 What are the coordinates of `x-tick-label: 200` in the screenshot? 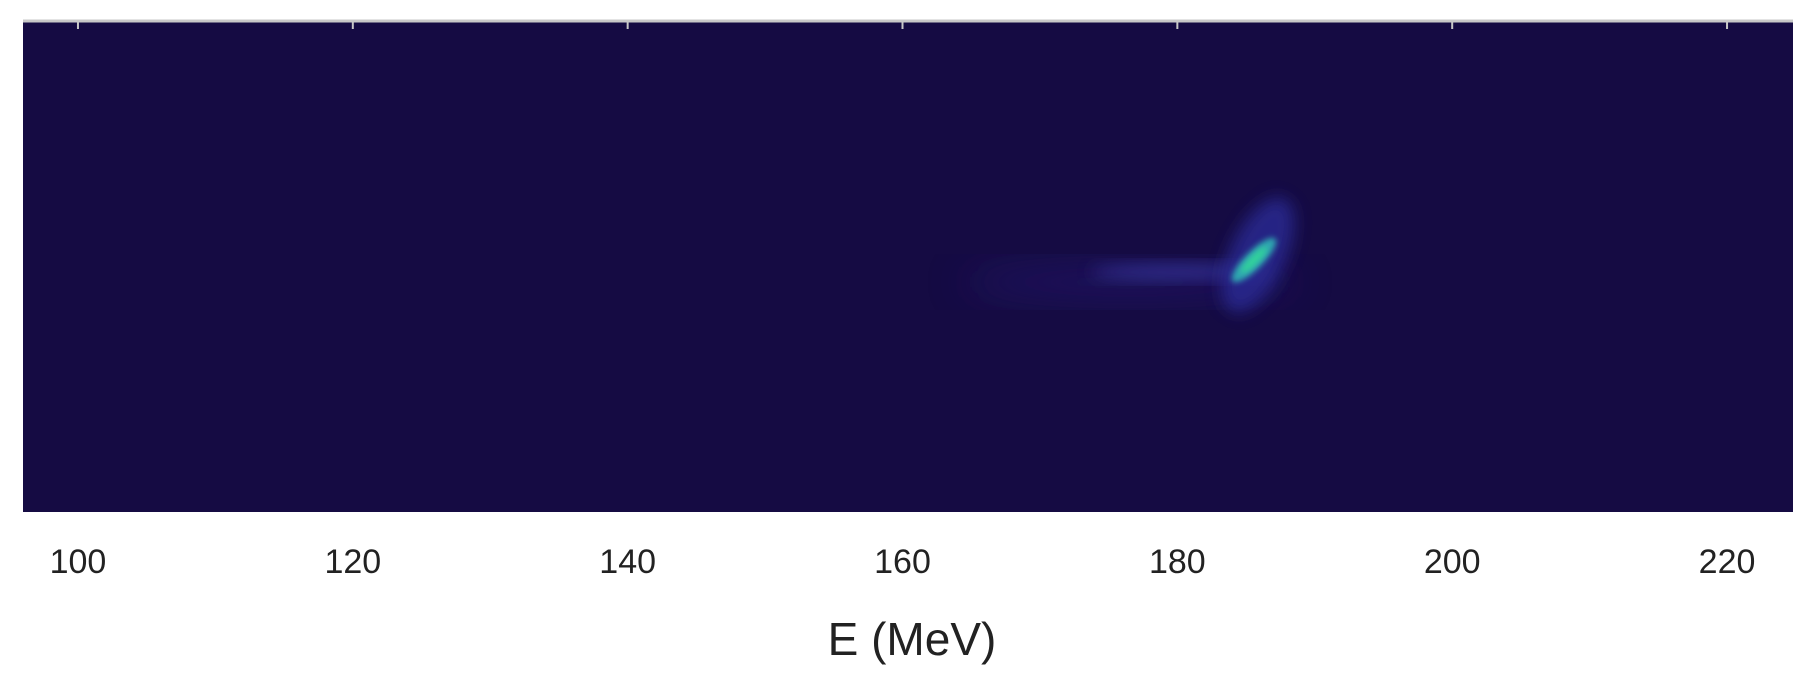 It's located at (1452, 562).